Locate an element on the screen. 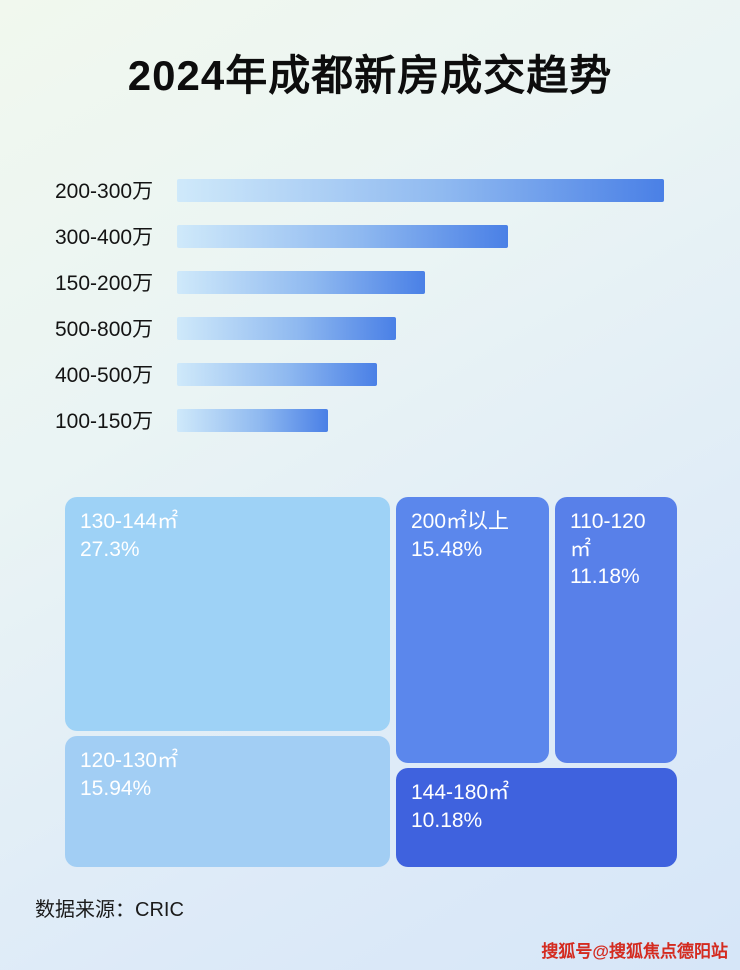  bar-category-label: 150-200万 is located at coordinates (104, 283).